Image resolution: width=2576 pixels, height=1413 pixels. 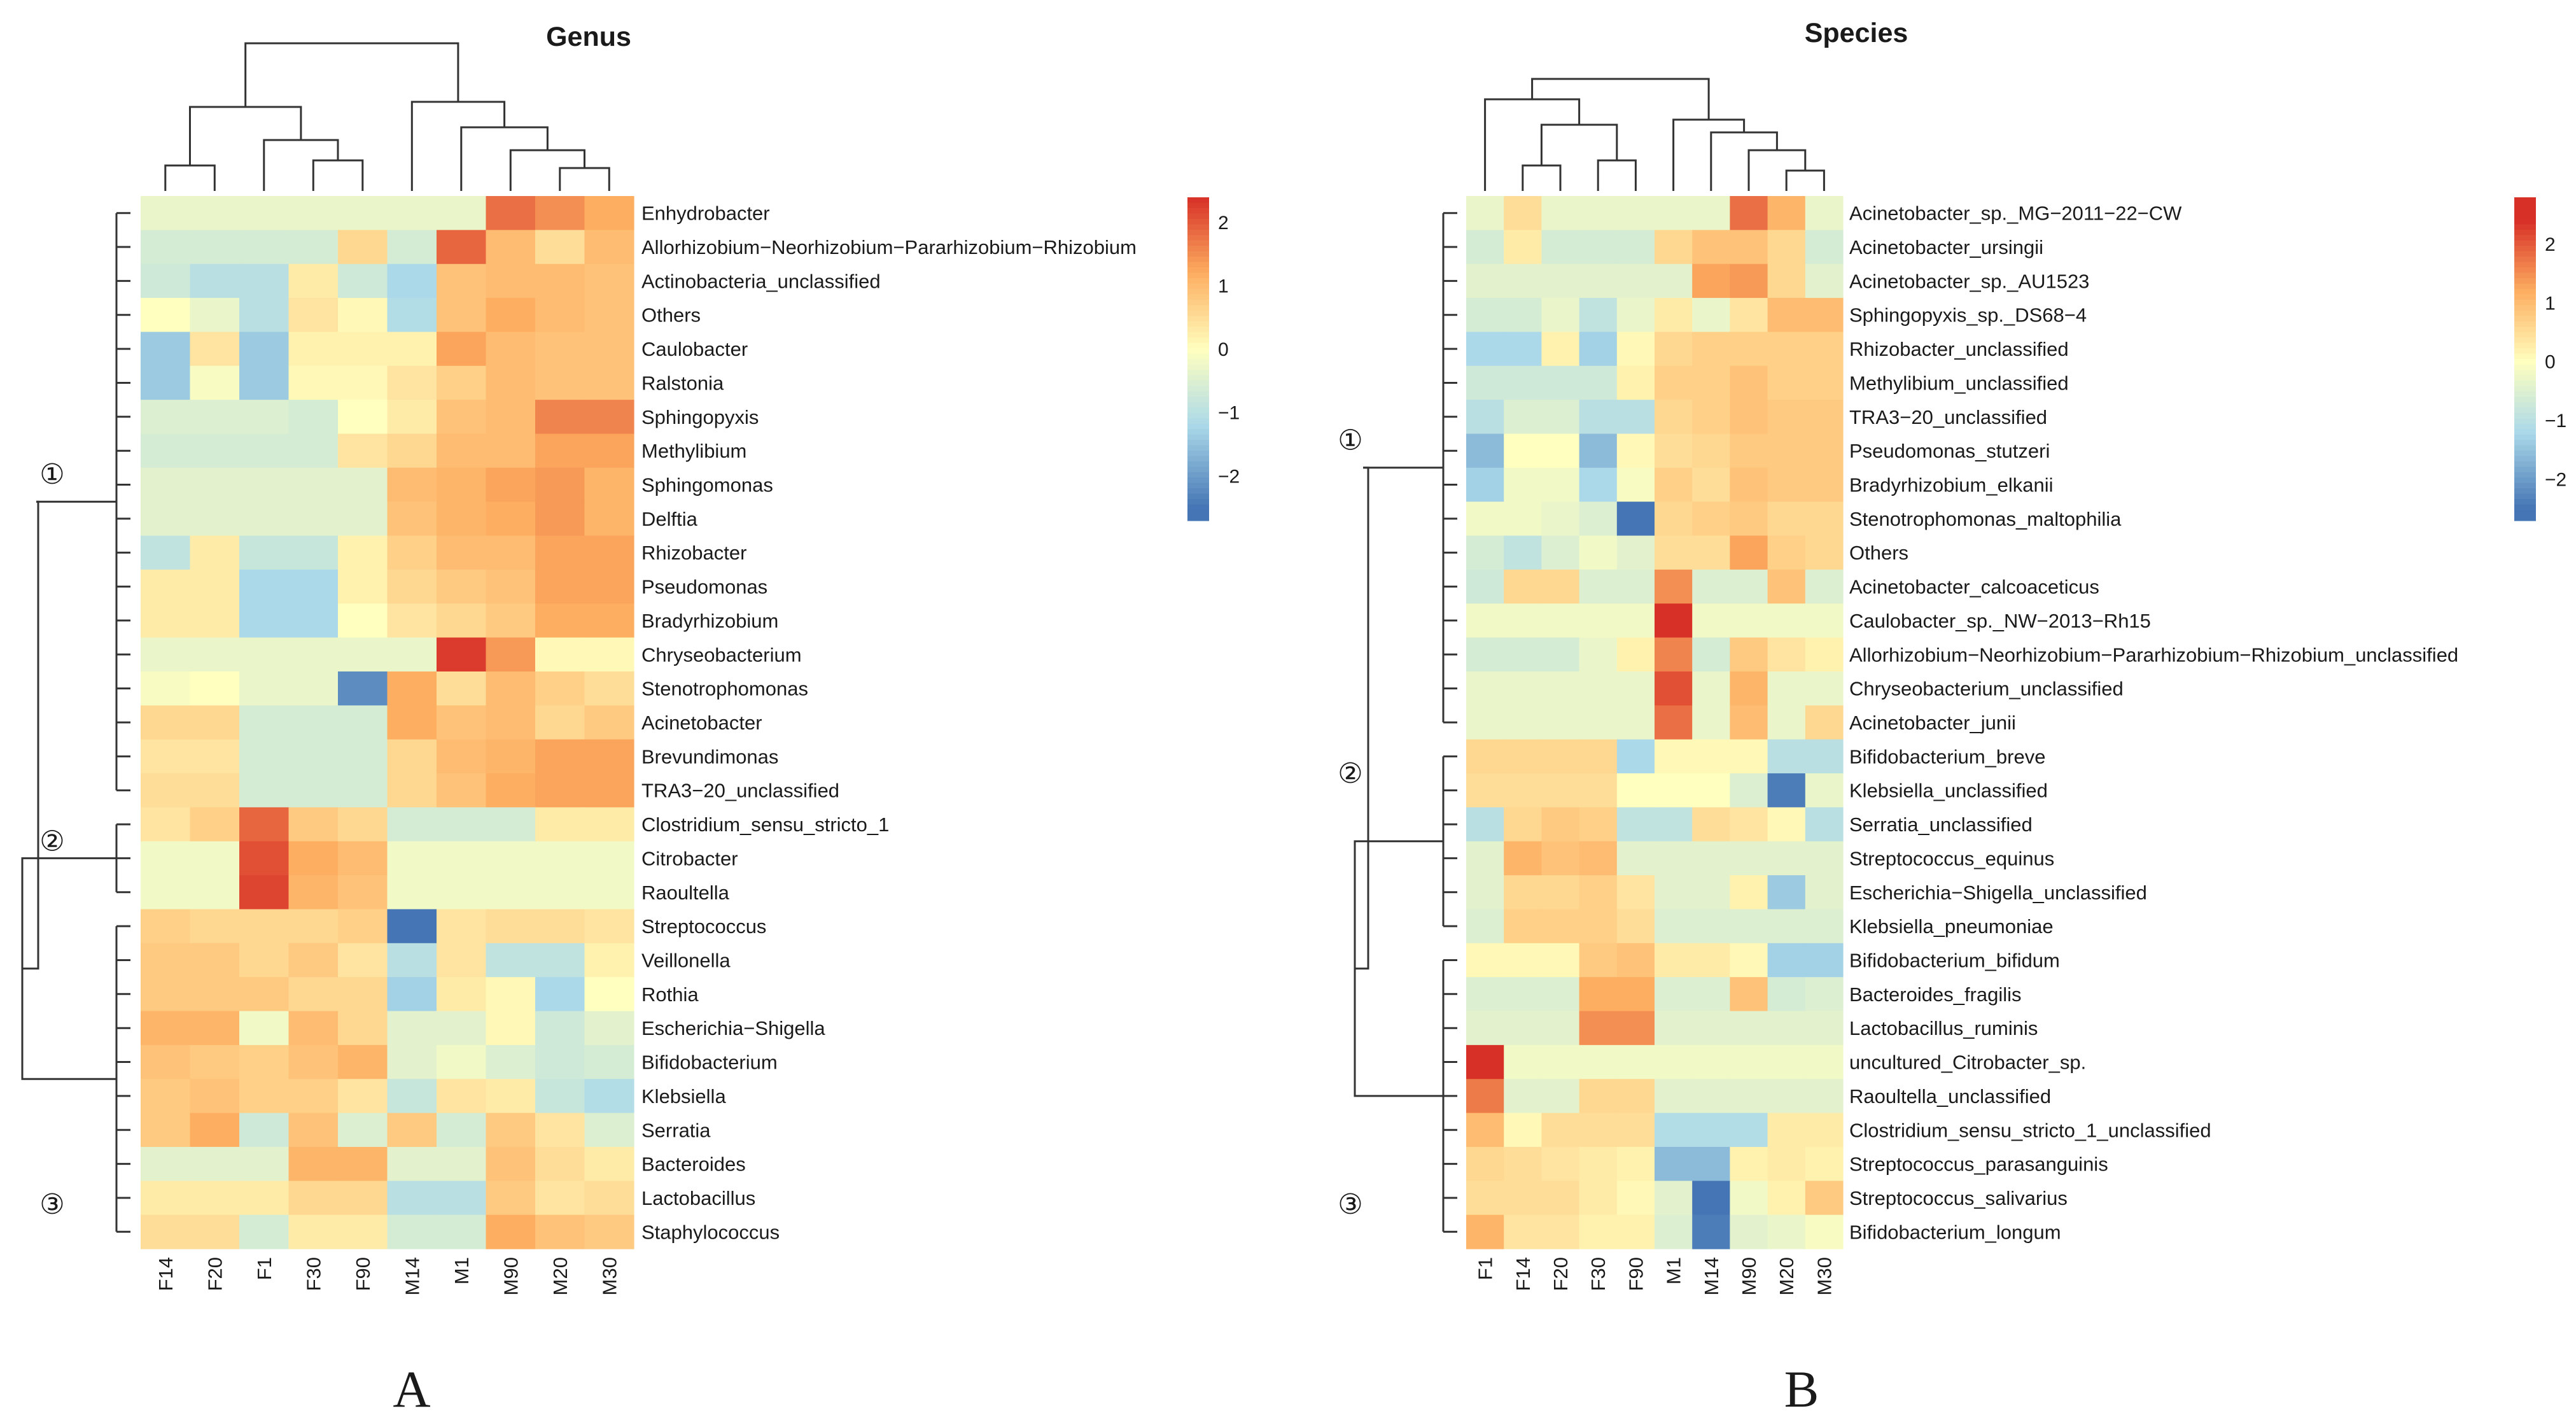 What do you see at coordinates (51, 475) in the screenshot?
I see `cluster-marker: ①` at bounding box center [51, 475].